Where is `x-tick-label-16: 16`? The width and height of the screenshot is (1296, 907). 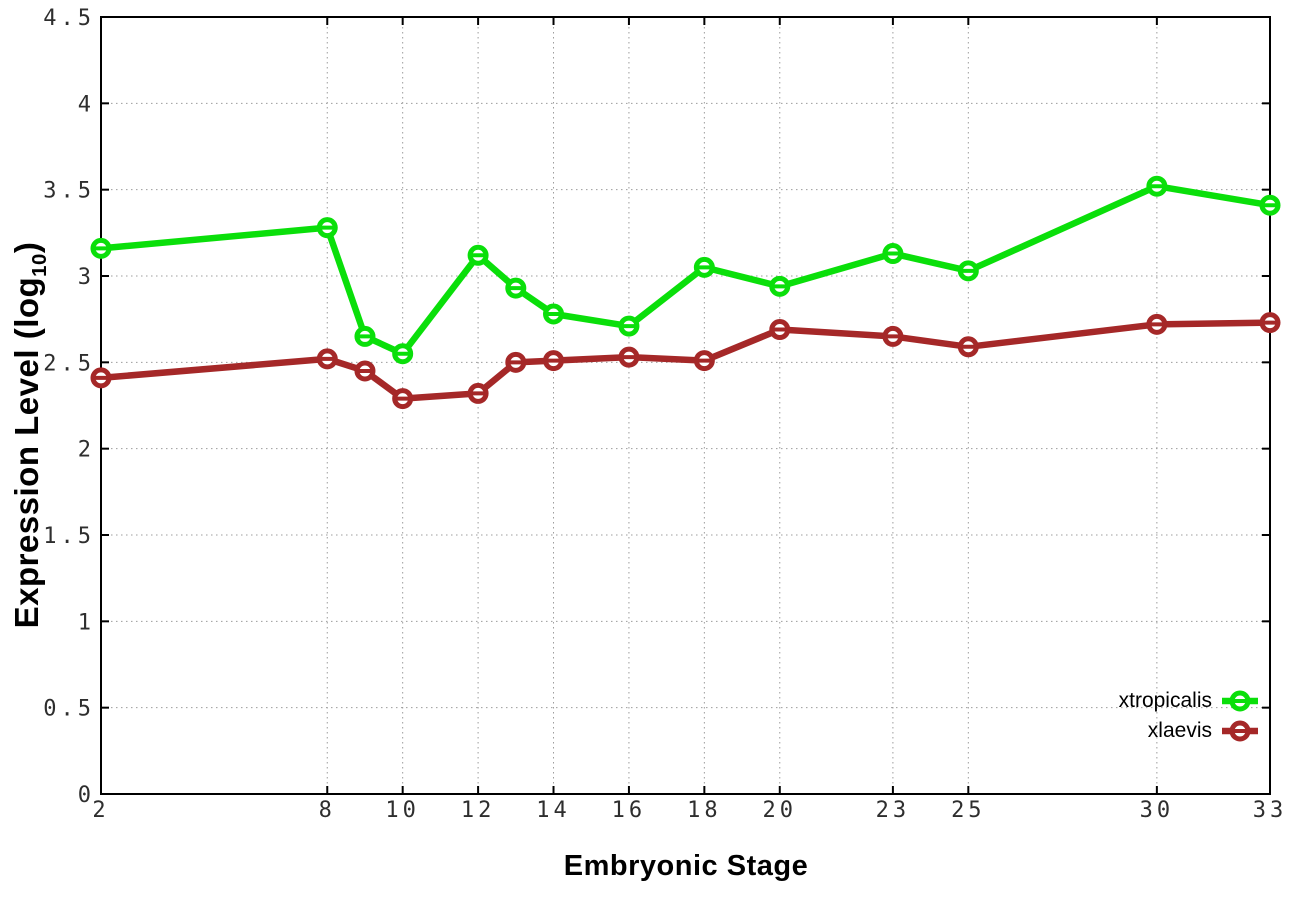
x-tick-label-16: 16 is located at coordinates (629, 810).